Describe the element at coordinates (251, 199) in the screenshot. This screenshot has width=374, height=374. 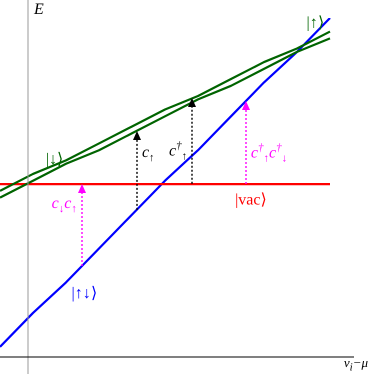
I see `series-label: |vac⟩` at that location.